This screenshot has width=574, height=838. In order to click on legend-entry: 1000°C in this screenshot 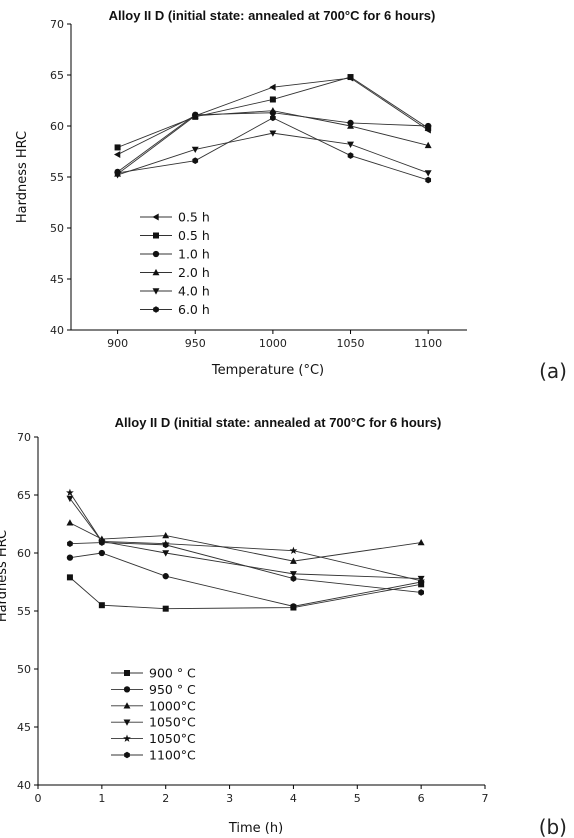, I will do `click(153, 705)`.